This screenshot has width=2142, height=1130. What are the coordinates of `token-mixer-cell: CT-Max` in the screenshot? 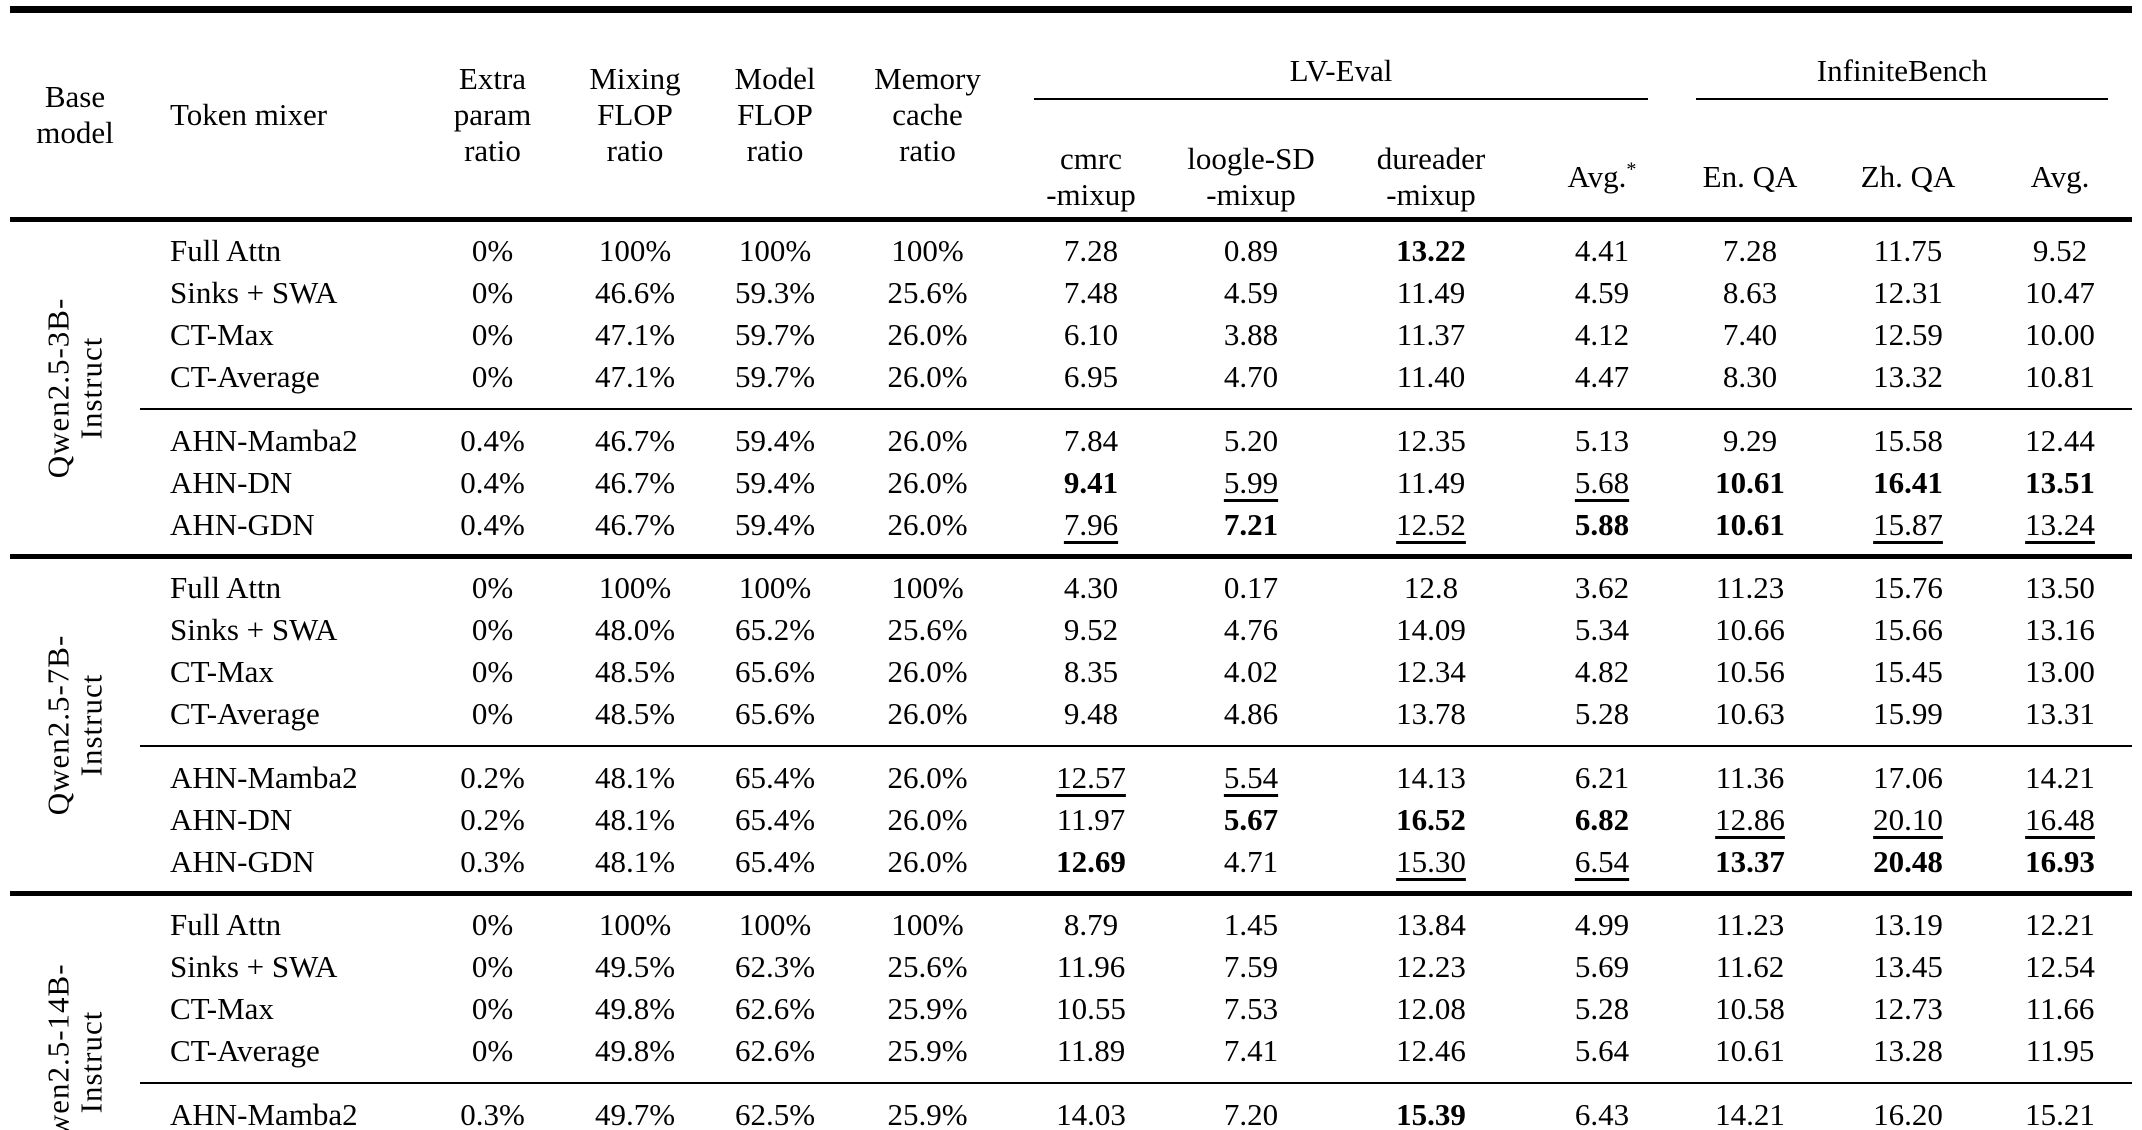 It's located at (222, 335).